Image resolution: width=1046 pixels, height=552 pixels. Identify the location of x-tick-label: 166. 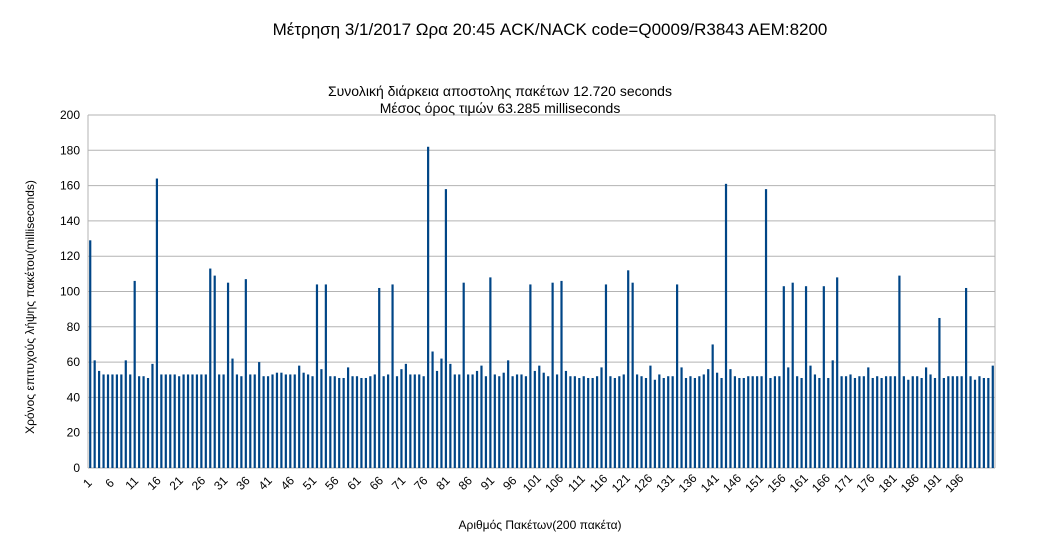
(821, 483).